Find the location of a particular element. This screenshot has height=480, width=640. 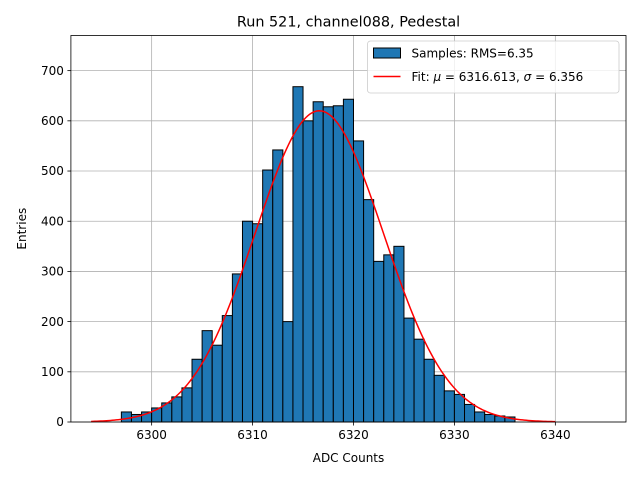

legend-fit-mu-value: = 6316.613, is located at coordinates (482, 77).